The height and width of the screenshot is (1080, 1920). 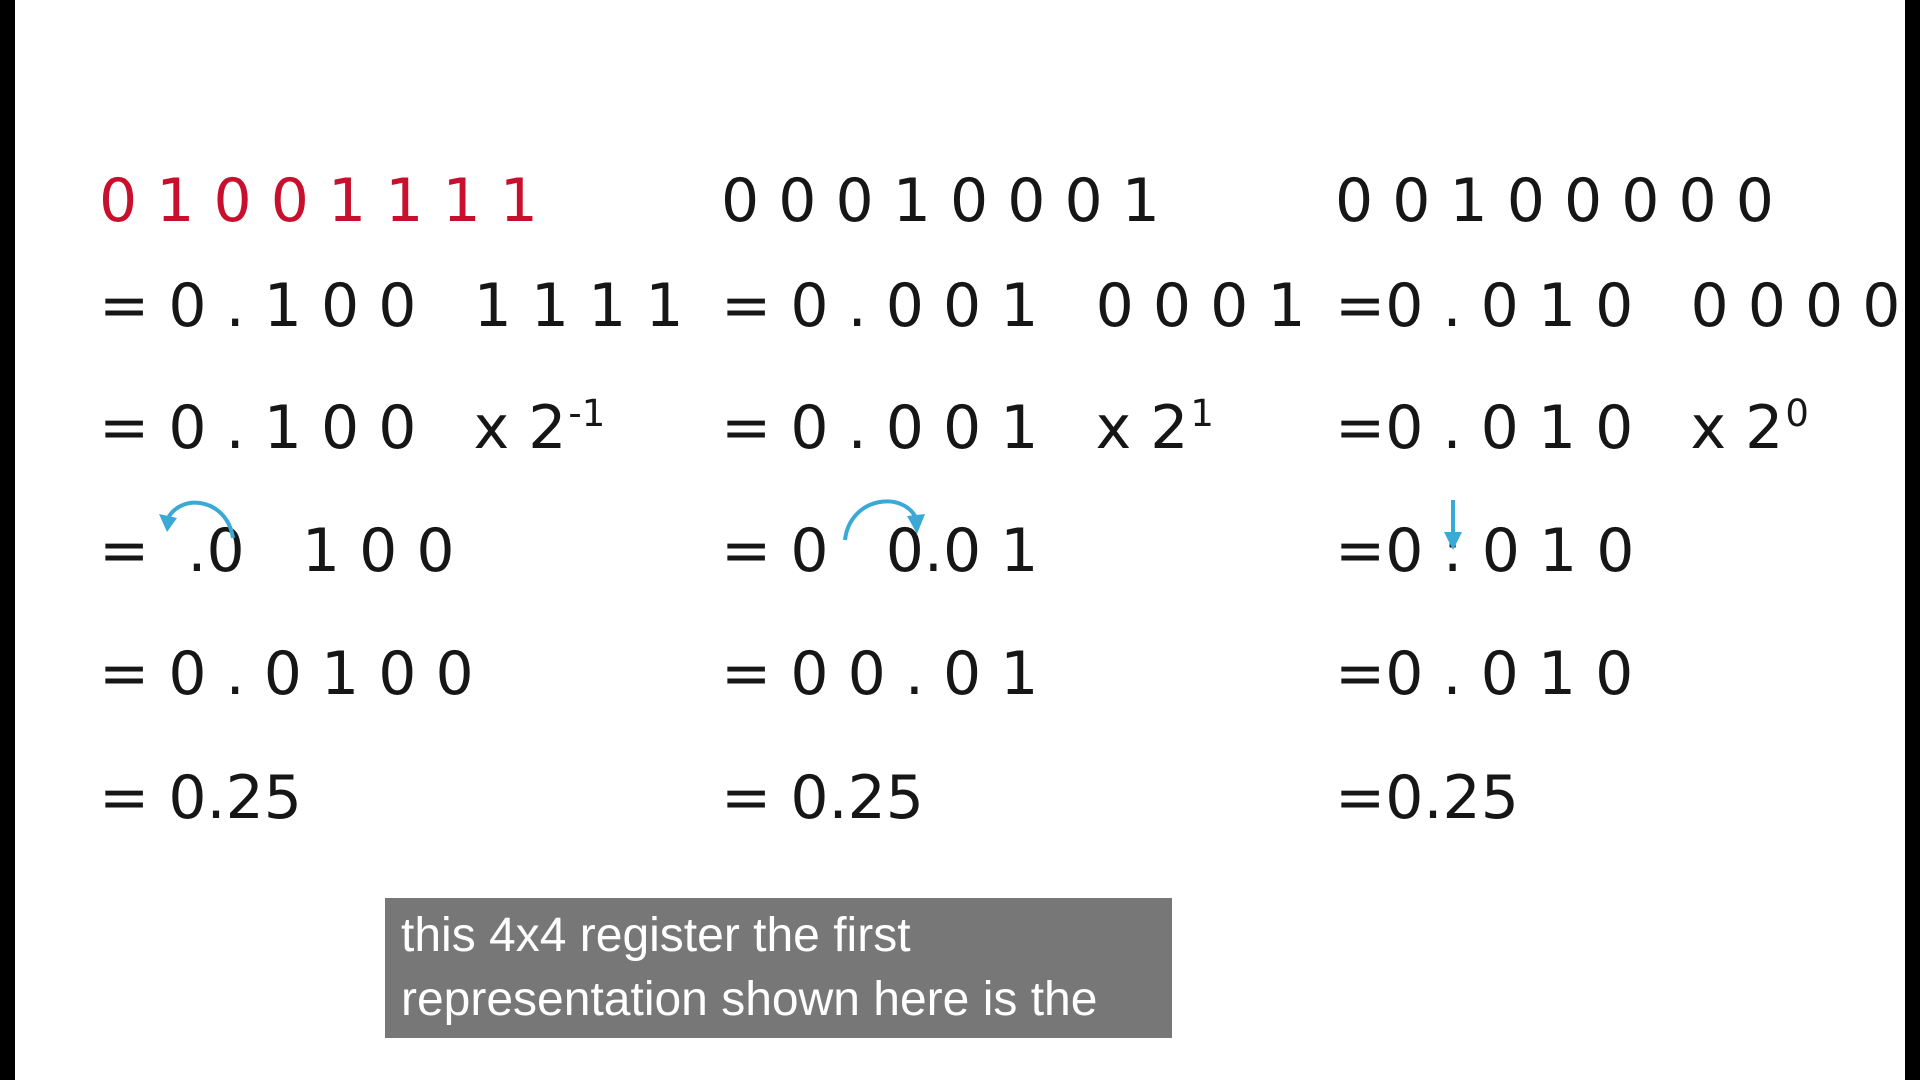 I want to click on col3-row1: =0 . 0 1 0 0 0 0 0, so click(x=1618, y=306).